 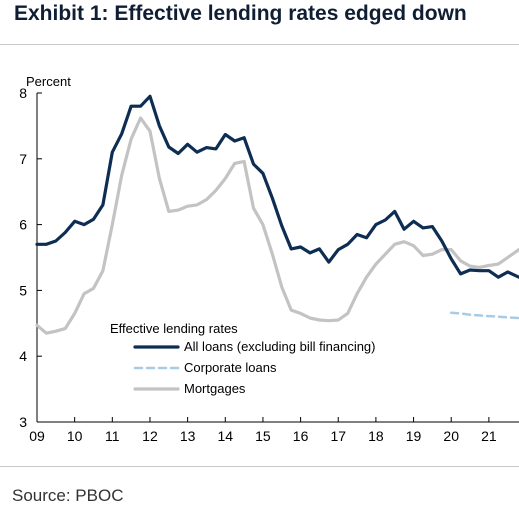 What do you see at coordinates (376, 436) in the screenshot?
I see `x-tick-label: 18` at bounding box center [376, 436].